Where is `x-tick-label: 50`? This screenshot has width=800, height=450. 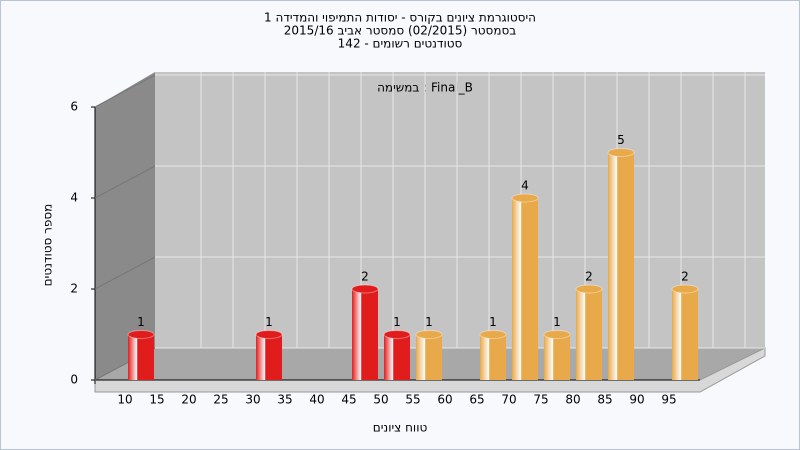
x-tick-label: 50 is located at coordinates (380, 400).